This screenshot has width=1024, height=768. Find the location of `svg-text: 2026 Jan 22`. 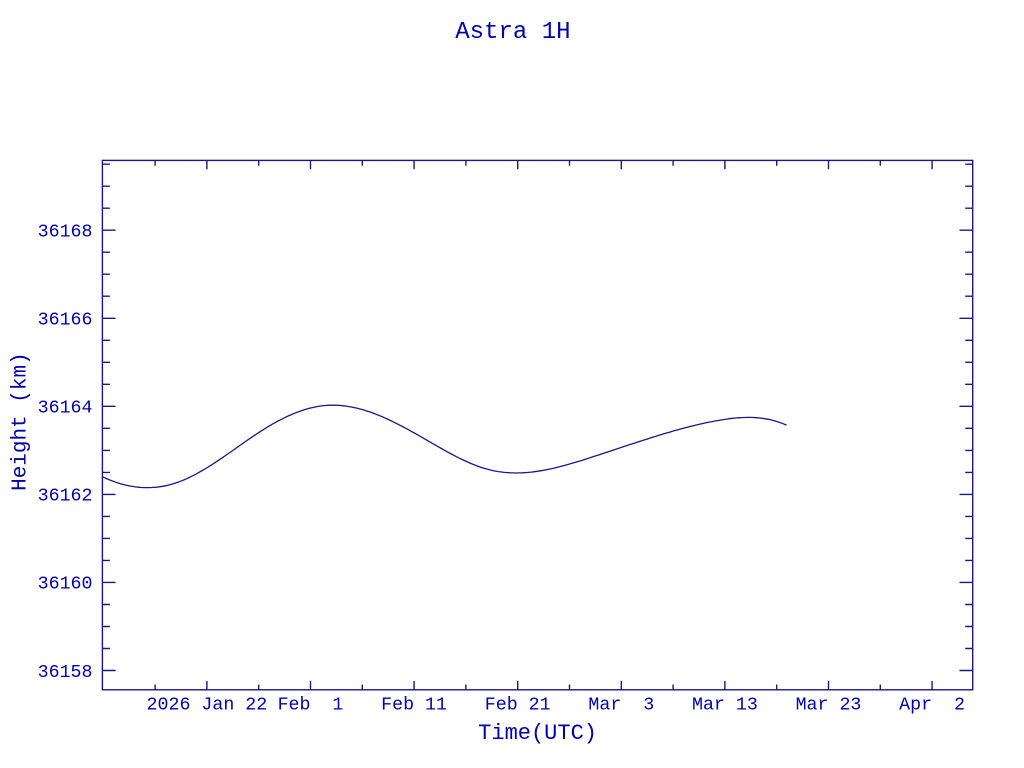

svg-text: 2026 Jan 22 is located at coordinates (207, 706).